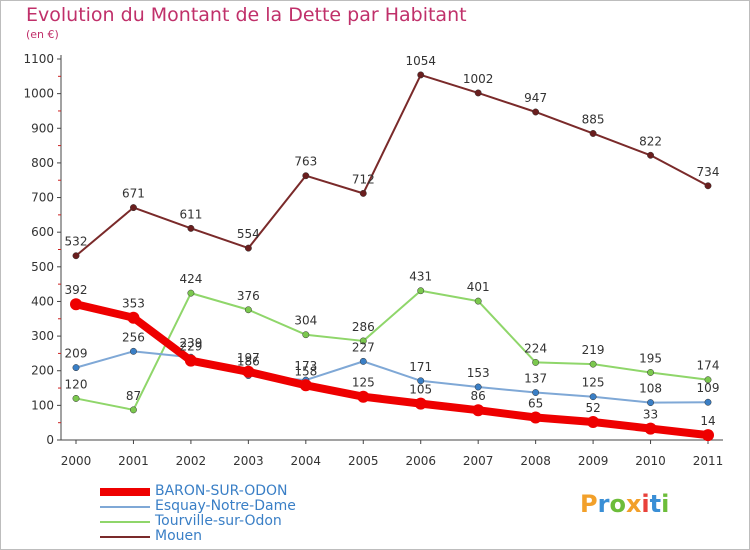  Describe the element at coordinates (42, 128) in the screenshot. I see `y-tick-label: 900` at that location.